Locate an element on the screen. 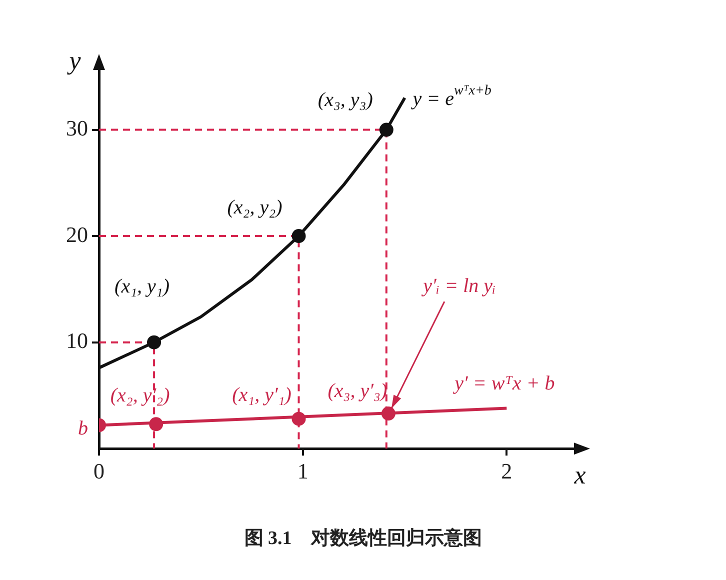  annotation: y′ᵢ = ln yᵢ is located at coordinates (458, 285).